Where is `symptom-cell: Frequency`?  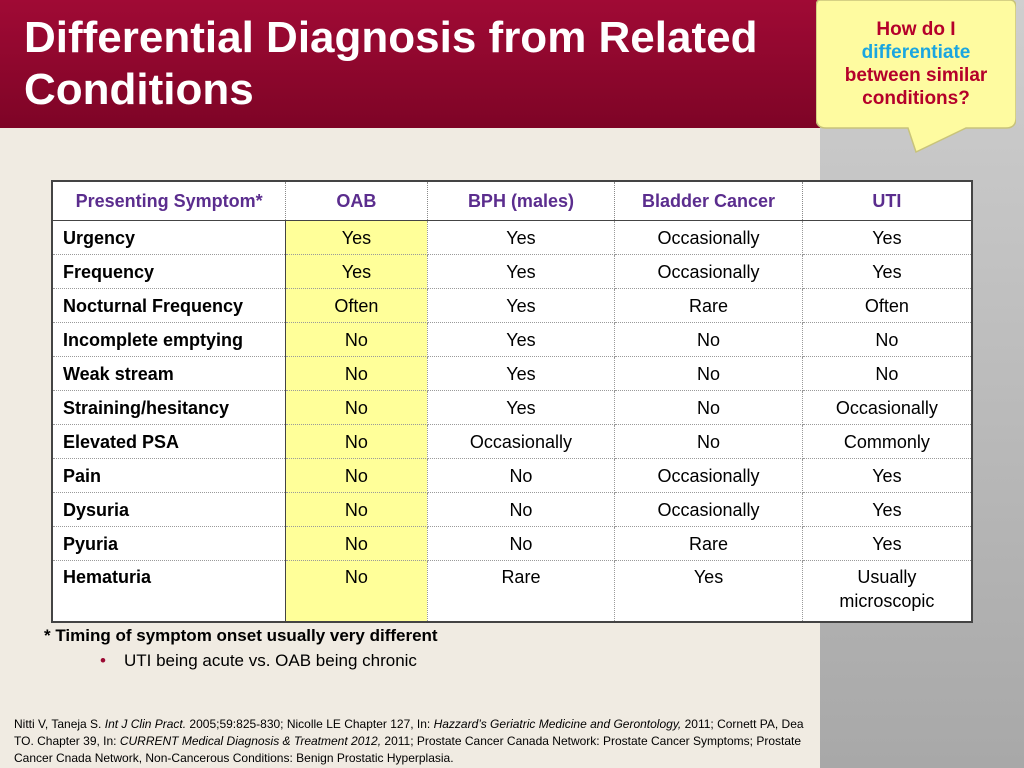
symptom-cell: Frequency is located at coordinates (169, 271).